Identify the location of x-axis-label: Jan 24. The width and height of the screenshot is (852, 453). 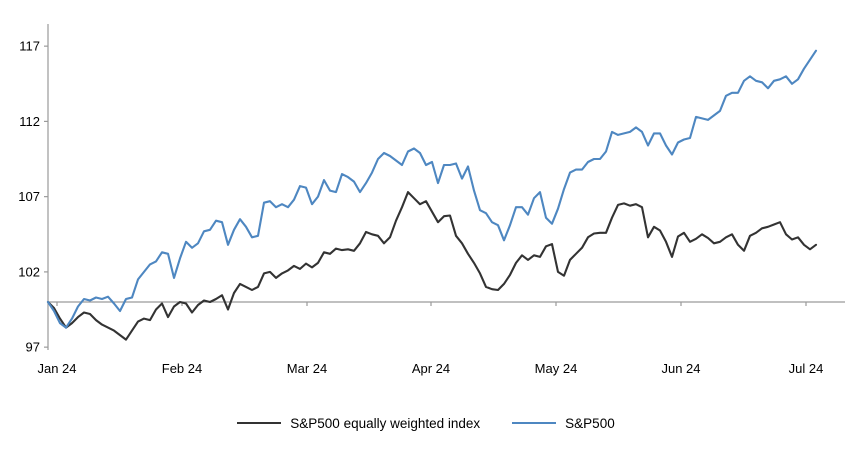
(56, 368).